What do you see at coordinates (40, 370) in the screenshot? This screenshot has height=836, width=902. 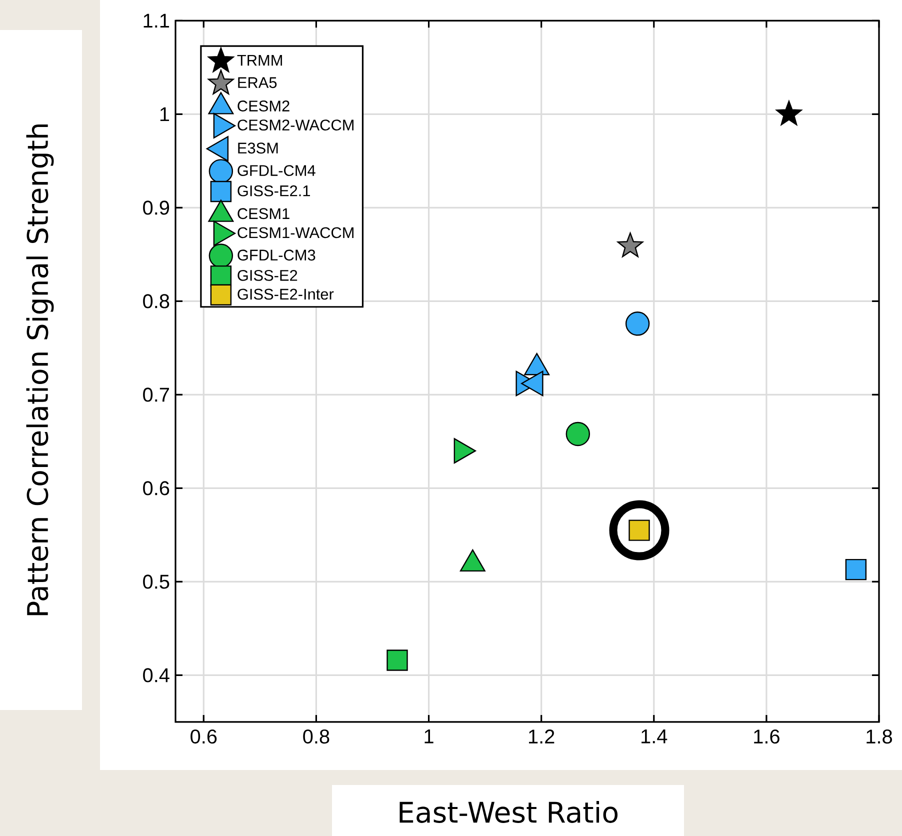 I see `y-axis-title: Pattern Correlation Signal Strength` at bounding box center [40, 370].